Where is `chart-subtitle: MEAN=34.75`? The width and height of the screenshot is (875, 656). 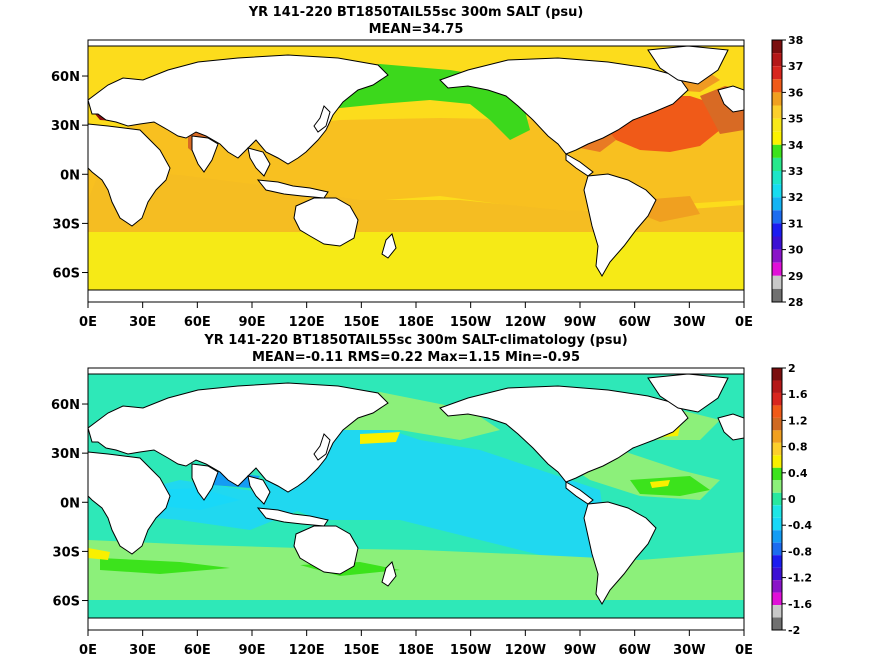 chart-subtitle: MEAN=34.75 is located at coordinates (416, 29).